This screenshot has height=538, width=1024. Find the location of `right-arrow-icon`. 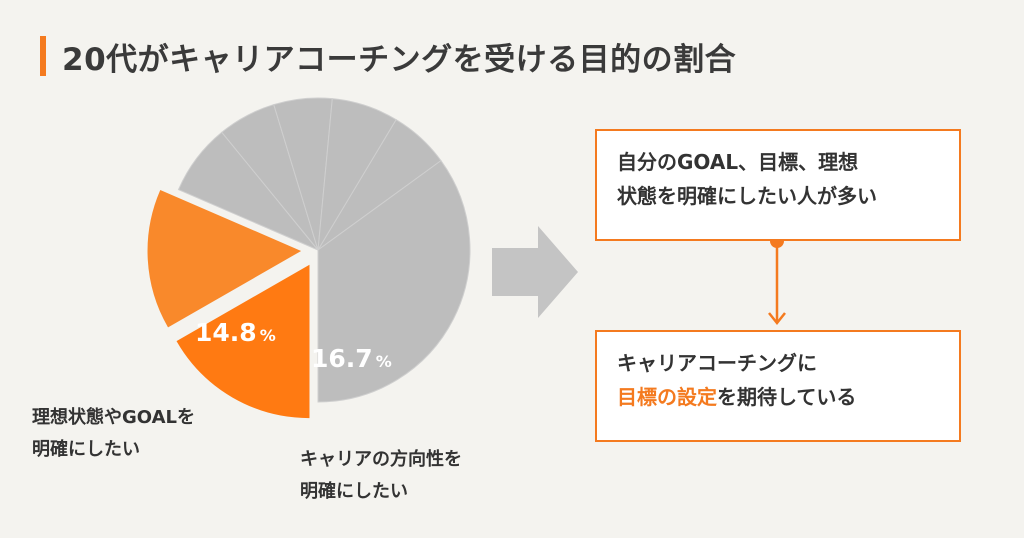

right-arrow-icon is located at coordinates (535, 272).